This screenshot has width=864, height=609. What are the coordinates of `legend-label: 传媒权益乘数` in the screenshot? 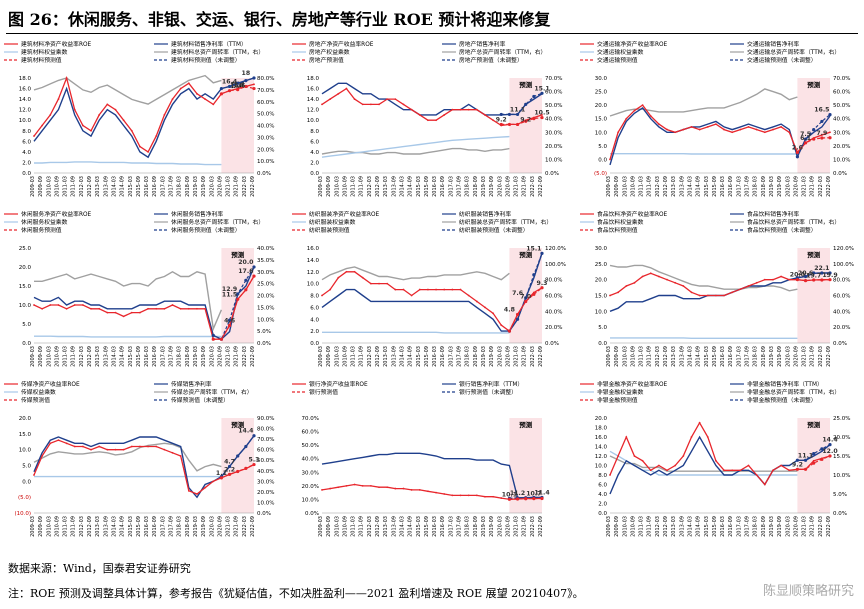 It's located at (38, 392).